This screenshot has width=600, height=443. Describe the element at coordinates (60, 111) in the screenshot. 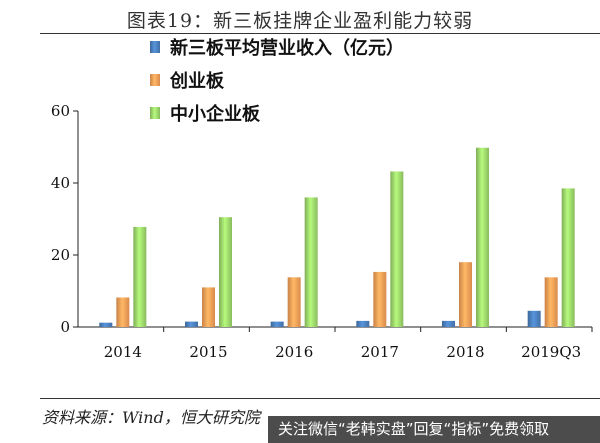

I see `y-tick-label: 60` at that location.